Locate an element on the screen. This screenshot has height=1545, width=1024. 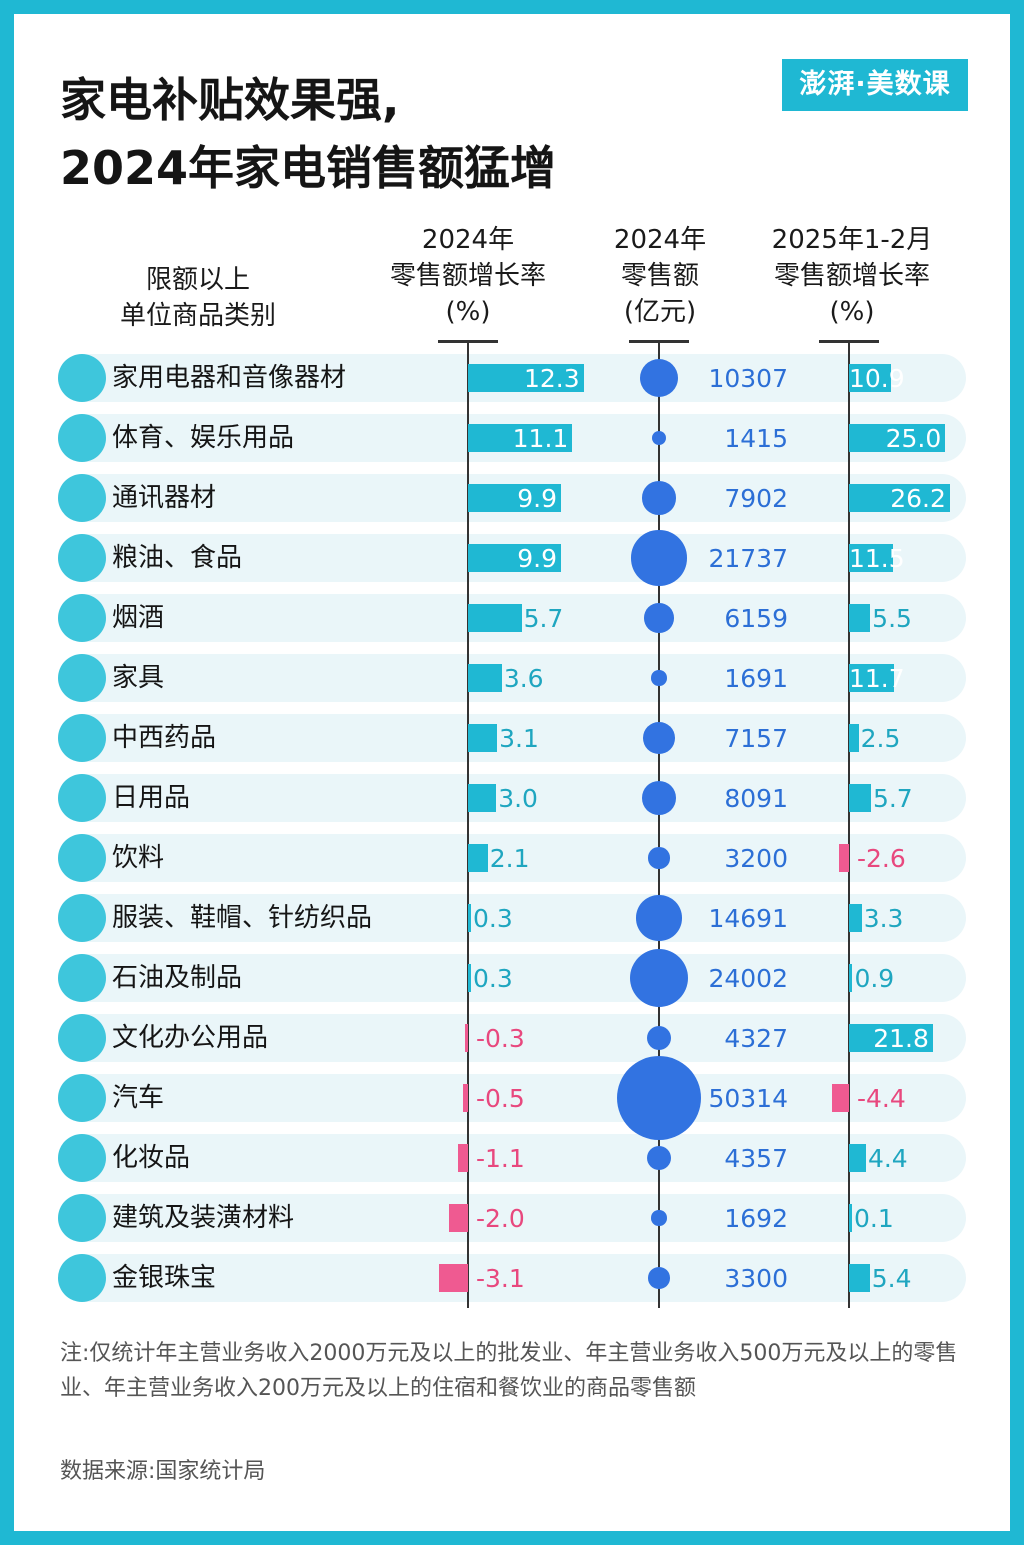
header-growth-2024-line-1: 2024年 is located at coordinates (468, 240).